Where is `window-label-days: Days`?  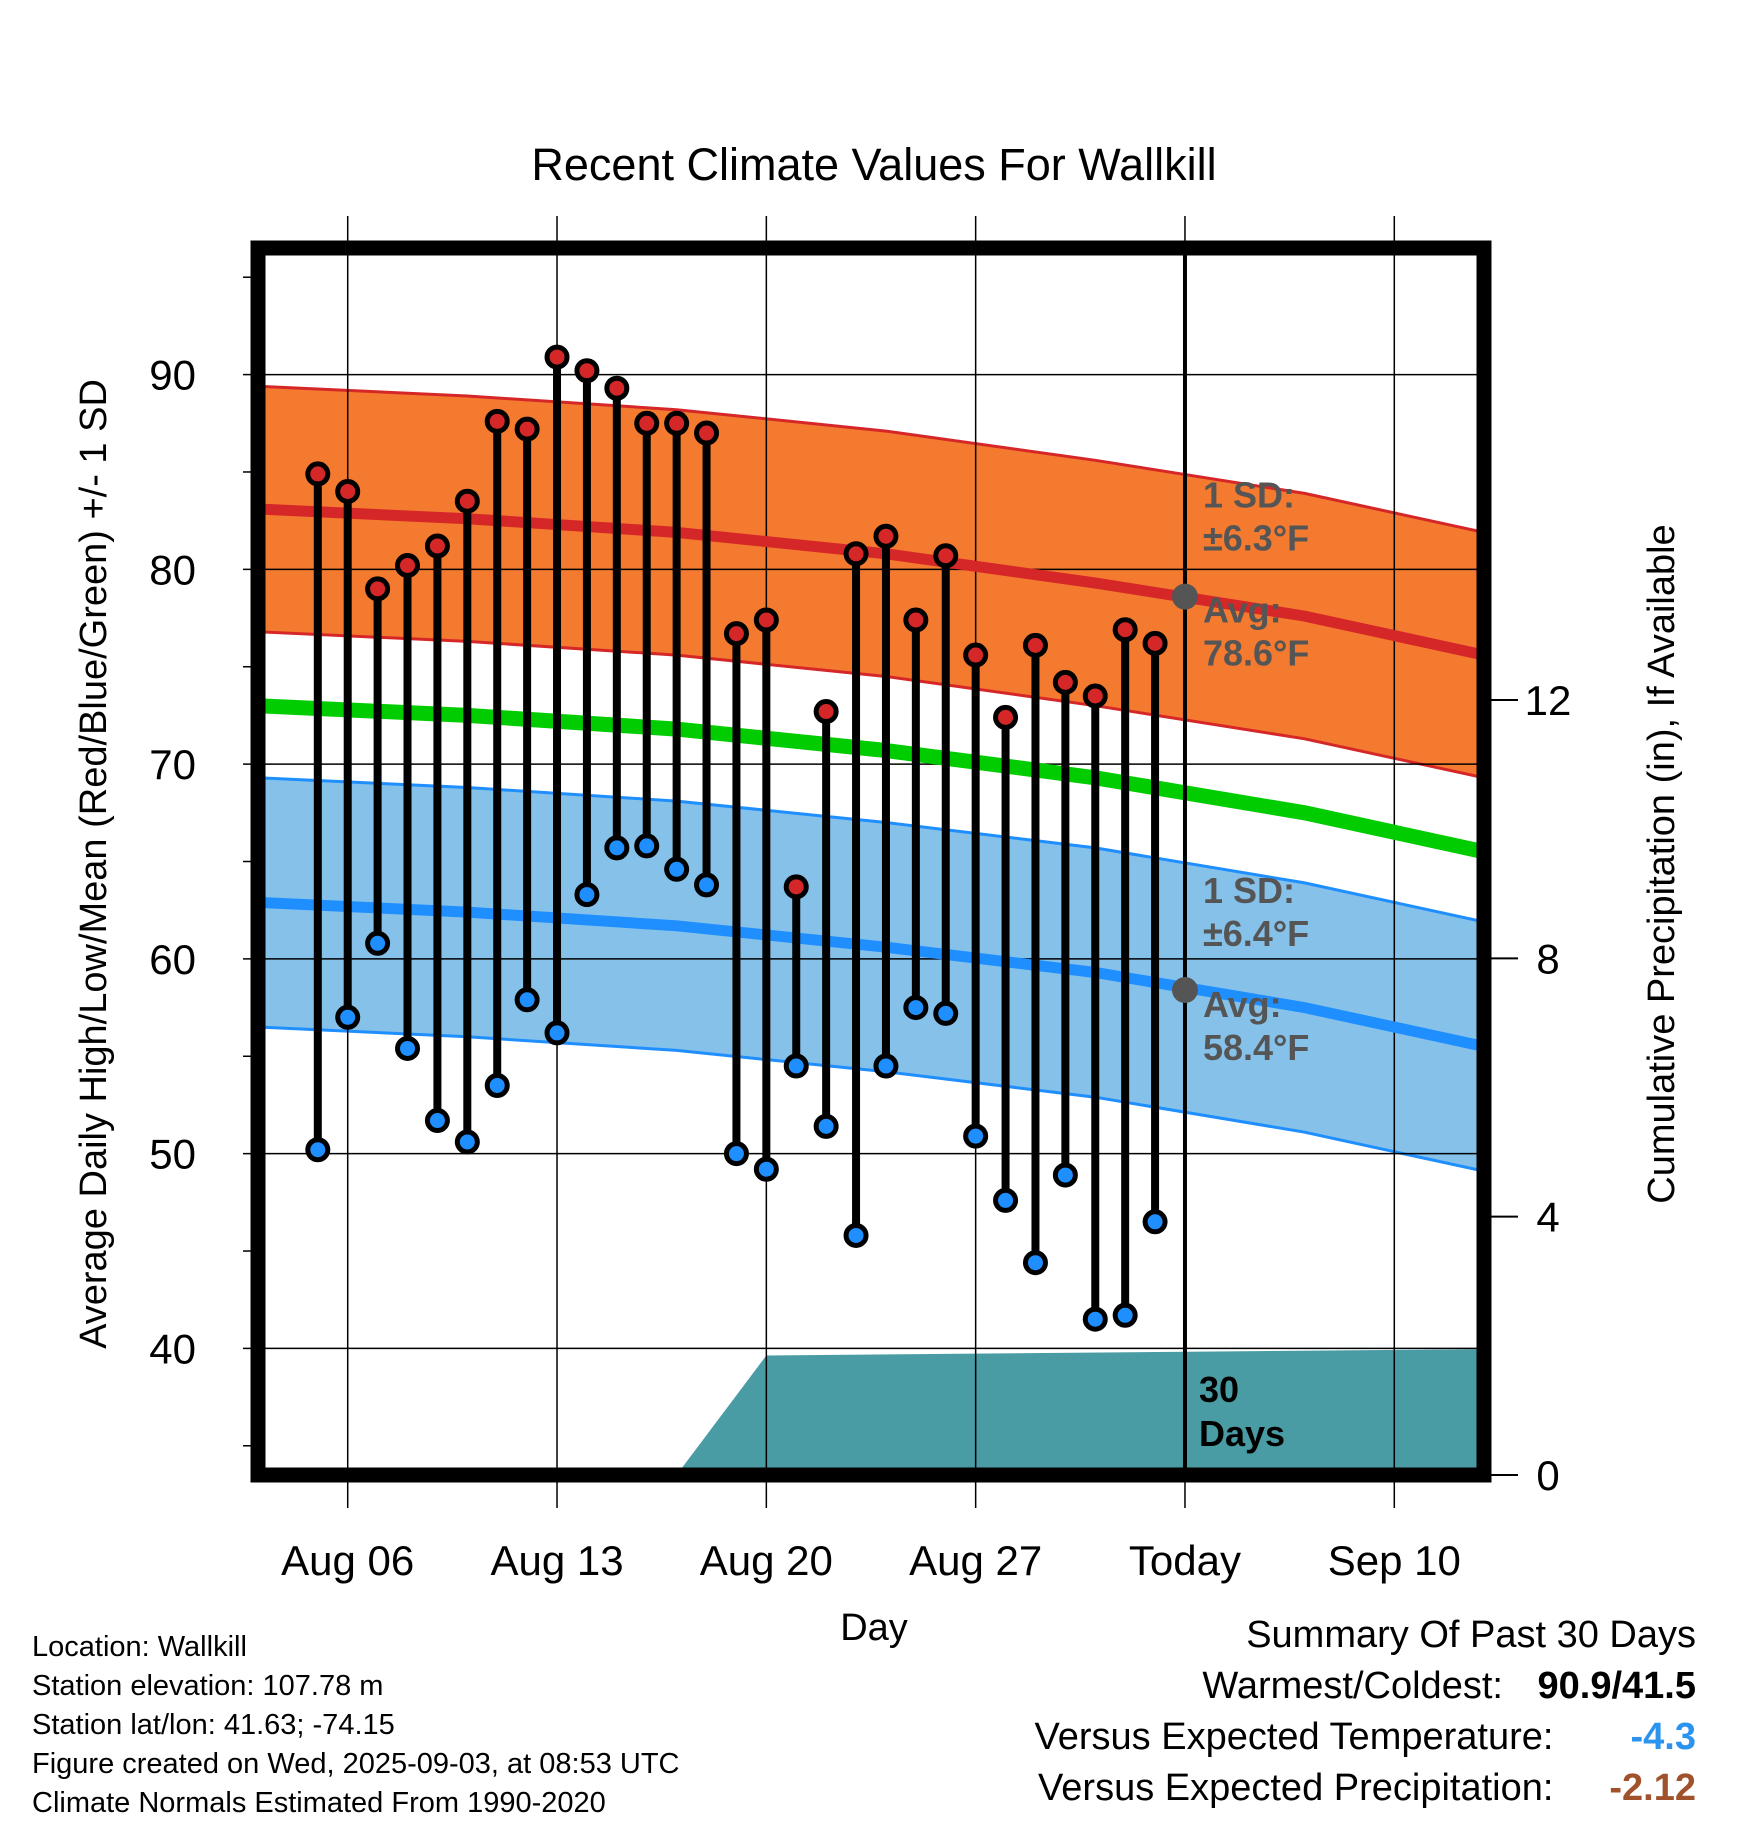
window-label-days: Days is located at coordinates (1242, 1433).